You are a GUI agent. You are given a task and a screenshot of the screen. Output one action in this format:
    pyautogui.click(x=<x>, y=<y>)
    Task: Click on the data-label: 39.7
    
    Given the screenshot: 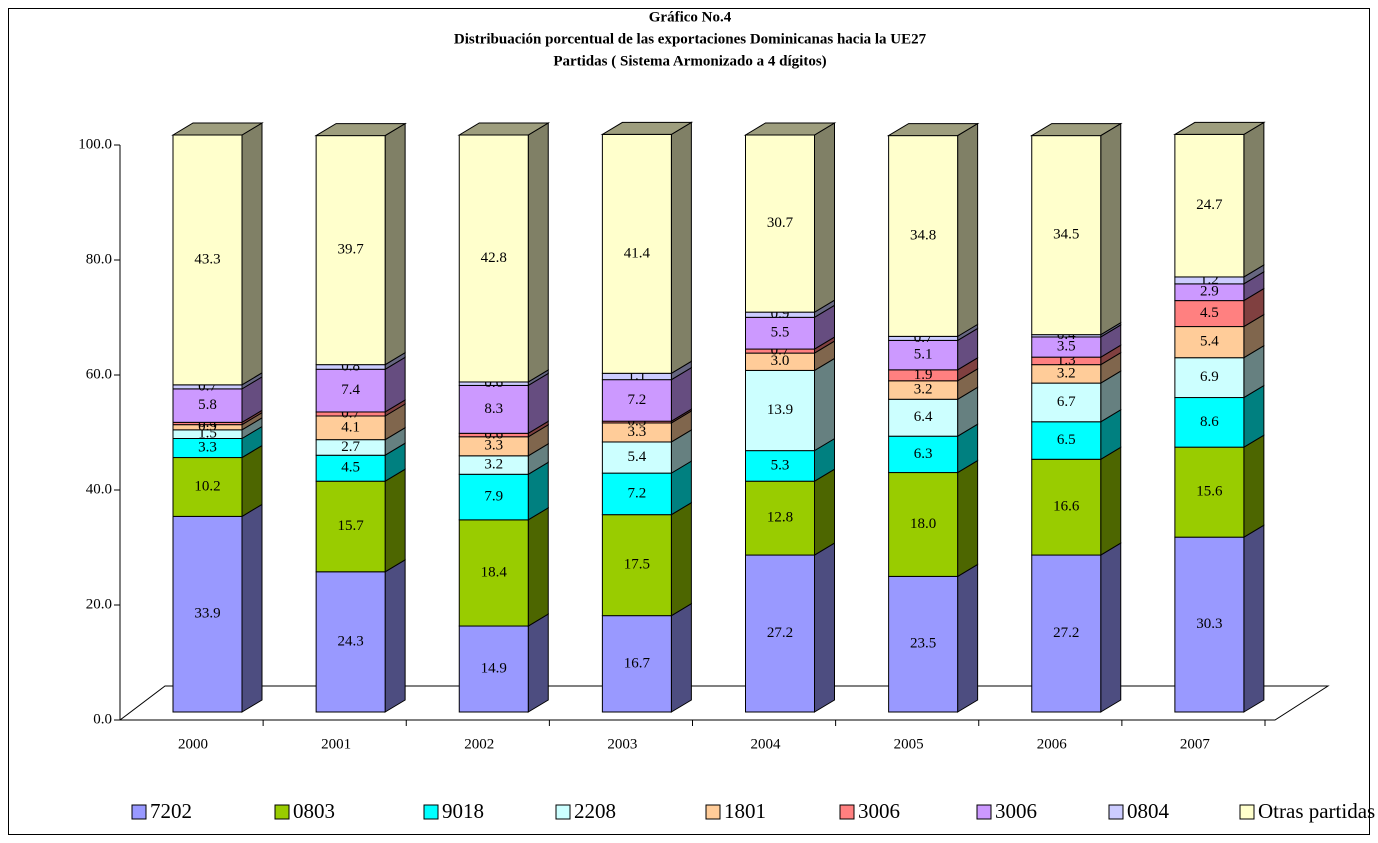 What is the action you would take?
    pyautogui.click(x=351, y=250)
    